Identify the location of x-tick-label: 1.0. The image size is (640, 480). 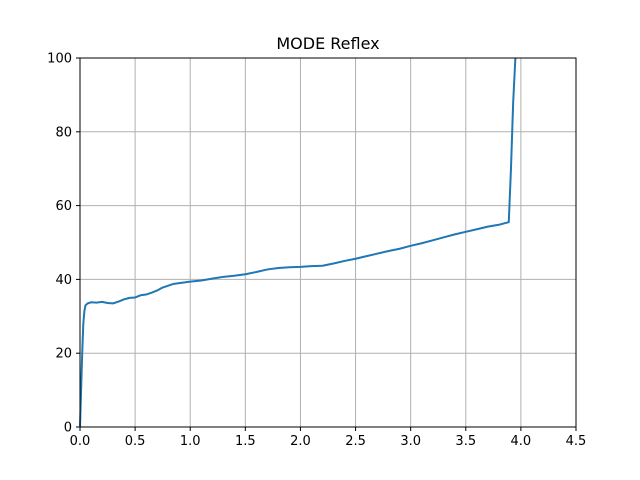
(190, 441).